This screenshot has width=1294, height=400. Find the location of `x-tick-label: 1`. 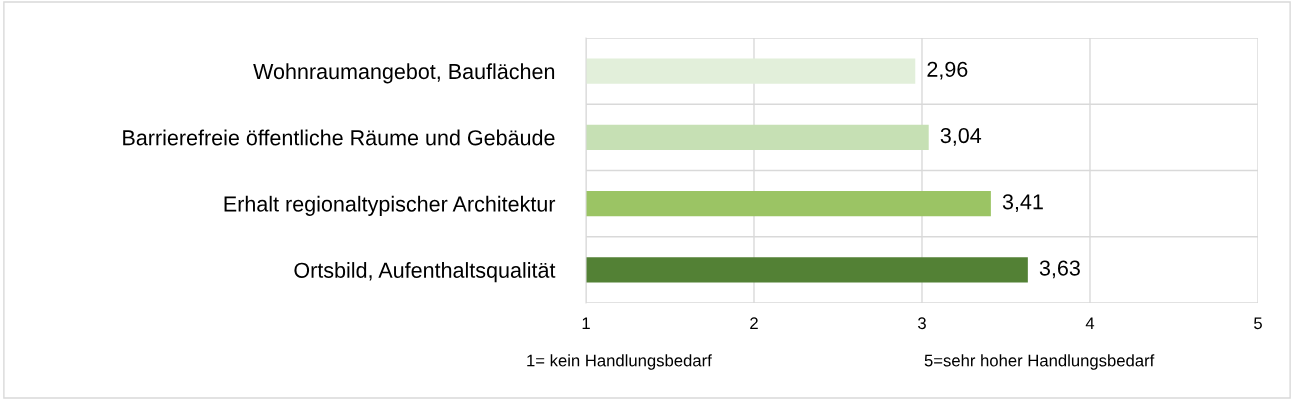

x-tick-label: 1 is located at coordinates (586, 323).